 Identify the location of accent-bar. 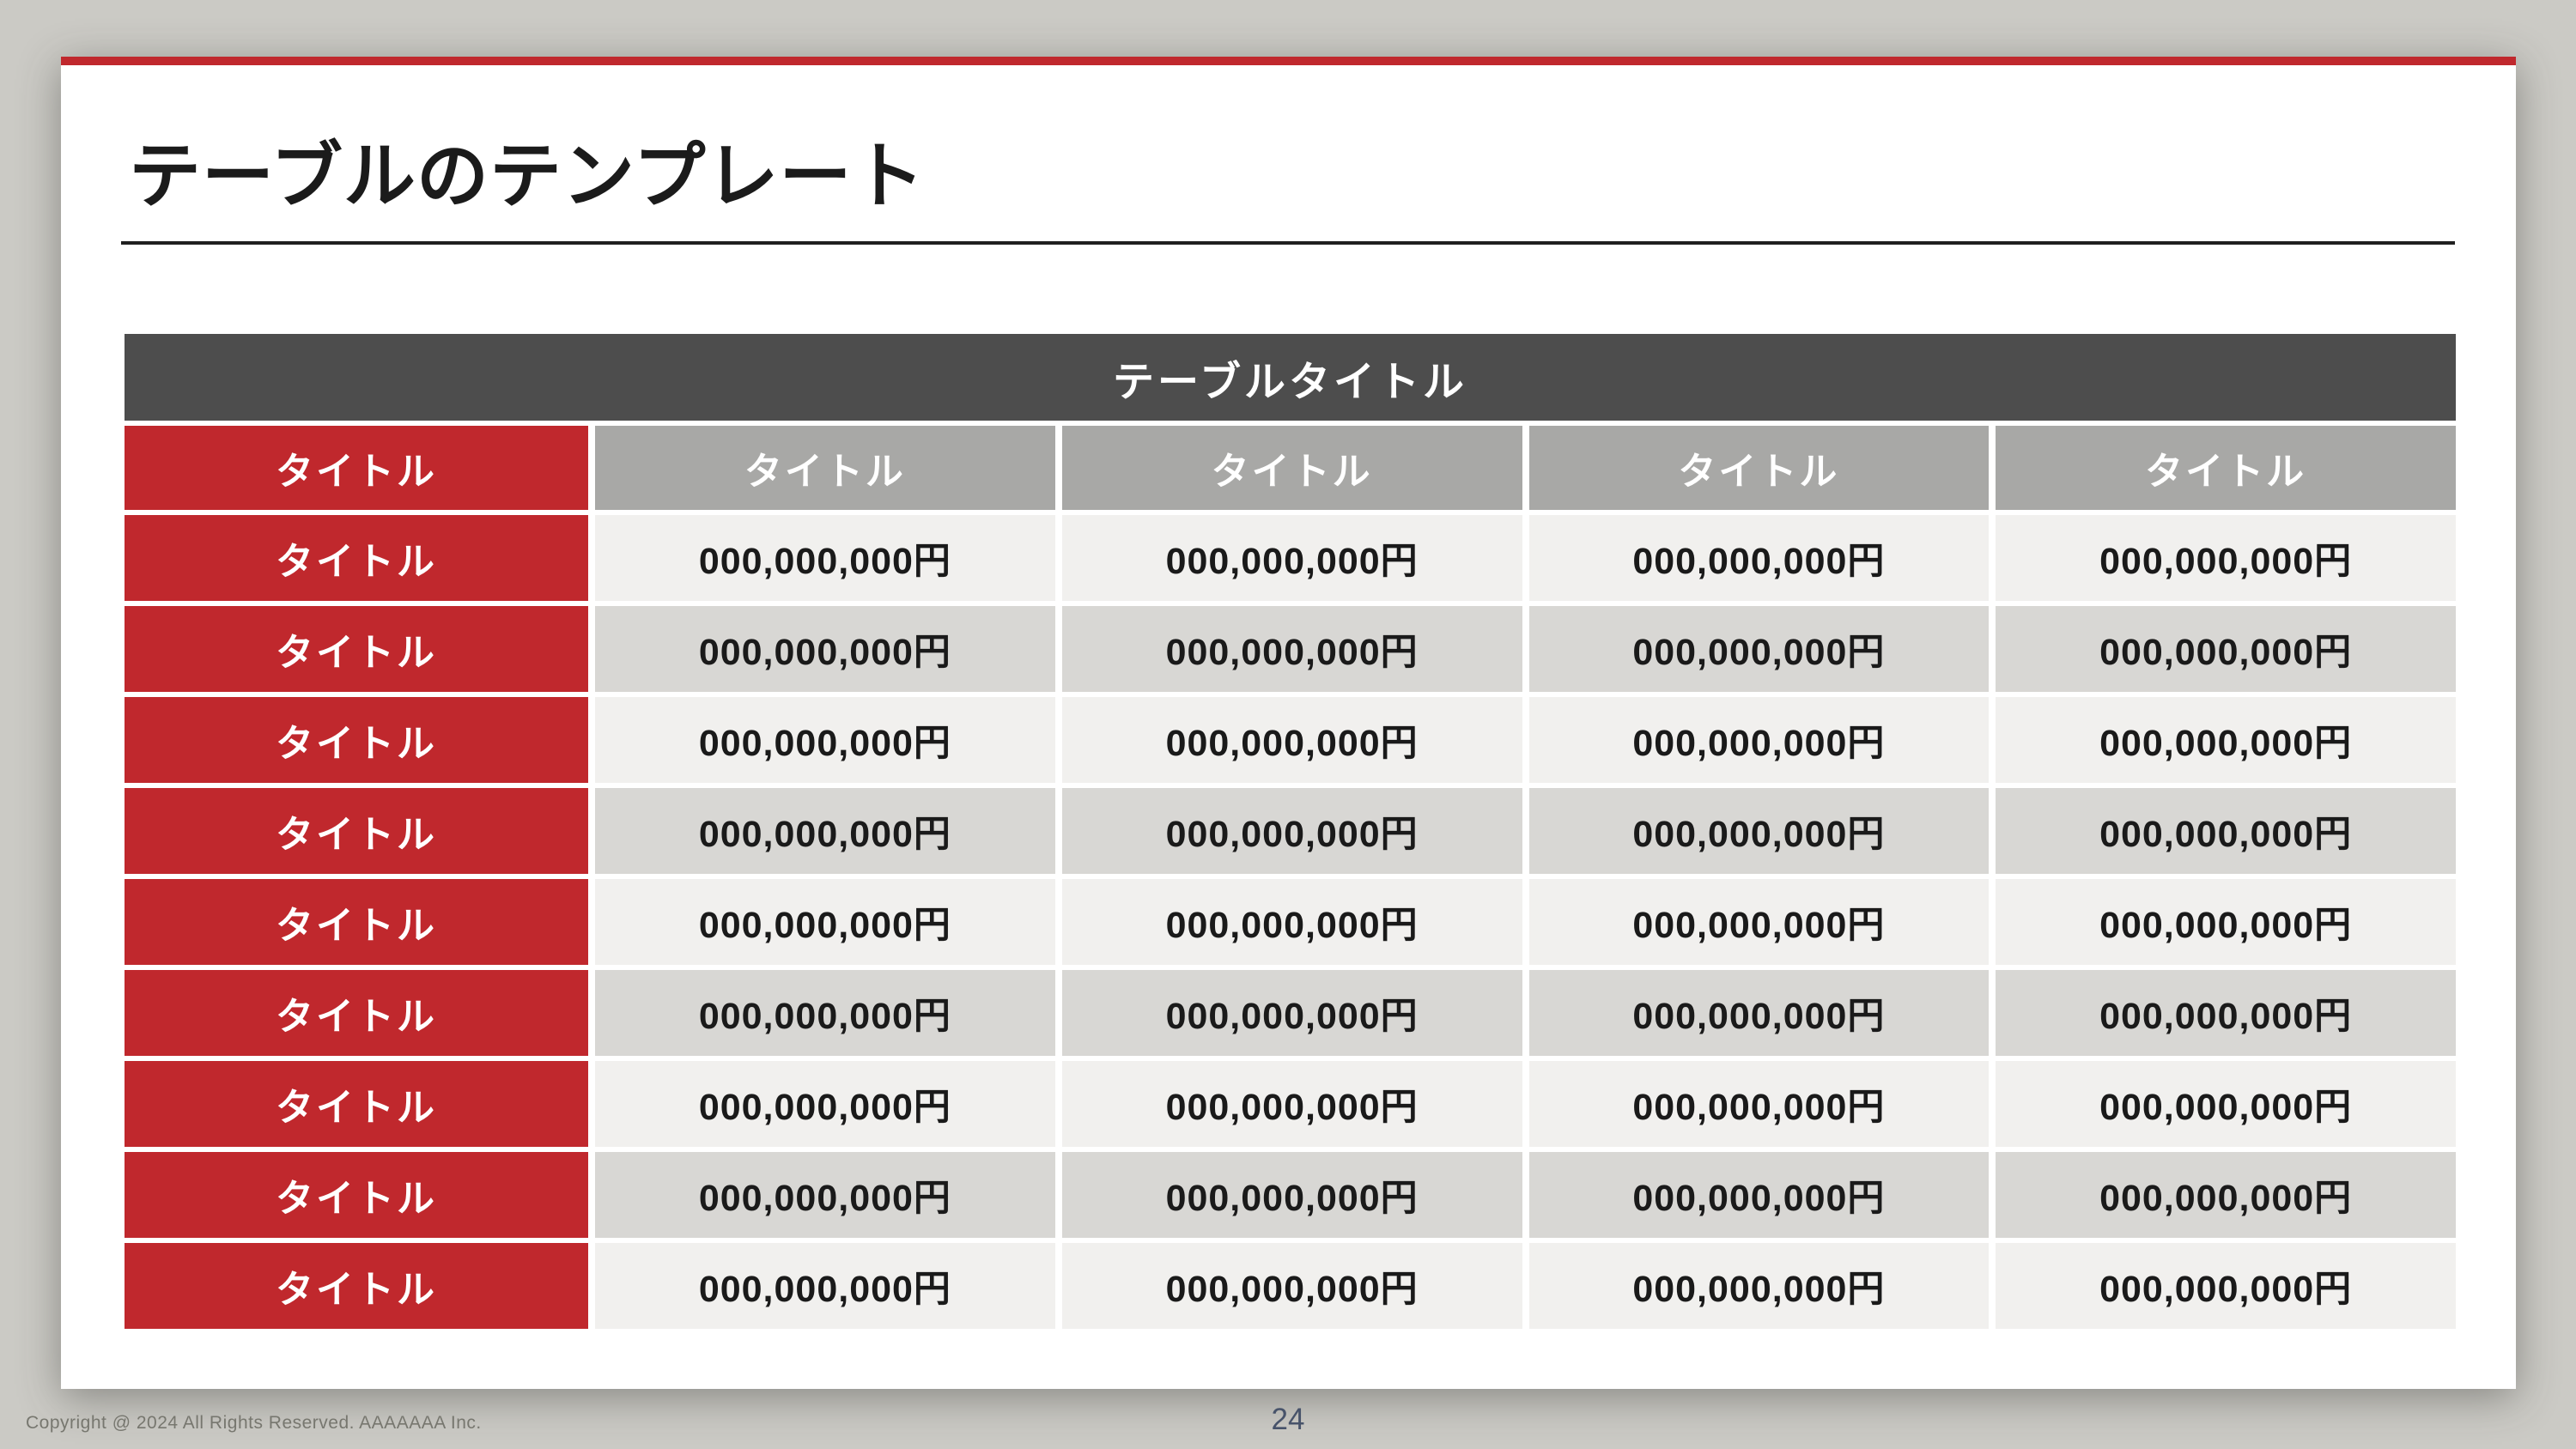
(1288, 61).